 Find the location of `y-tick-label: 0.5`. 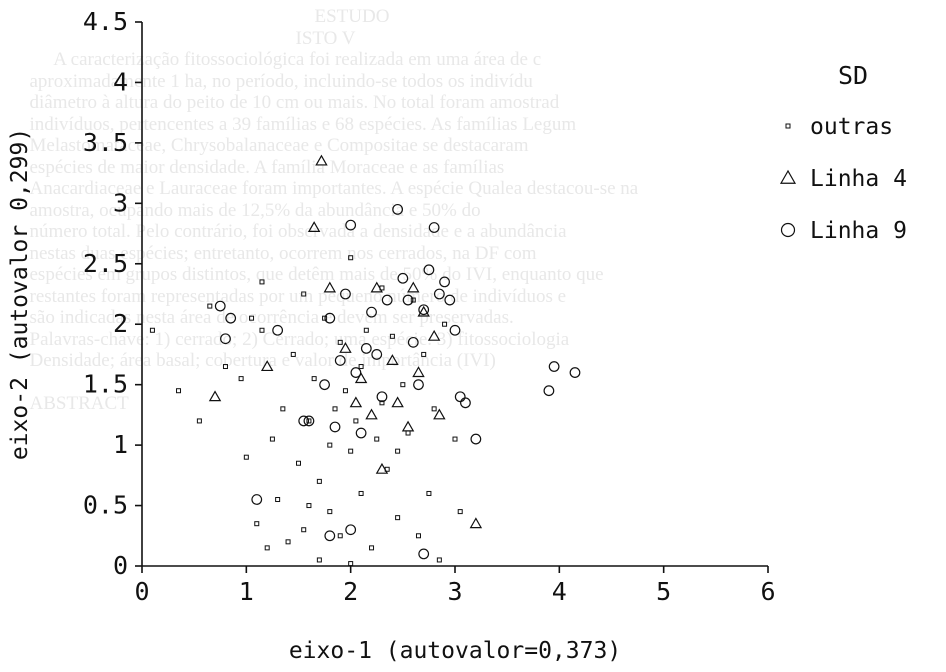

y-tick-label: 0.5 is located at coordinates (105, 505).